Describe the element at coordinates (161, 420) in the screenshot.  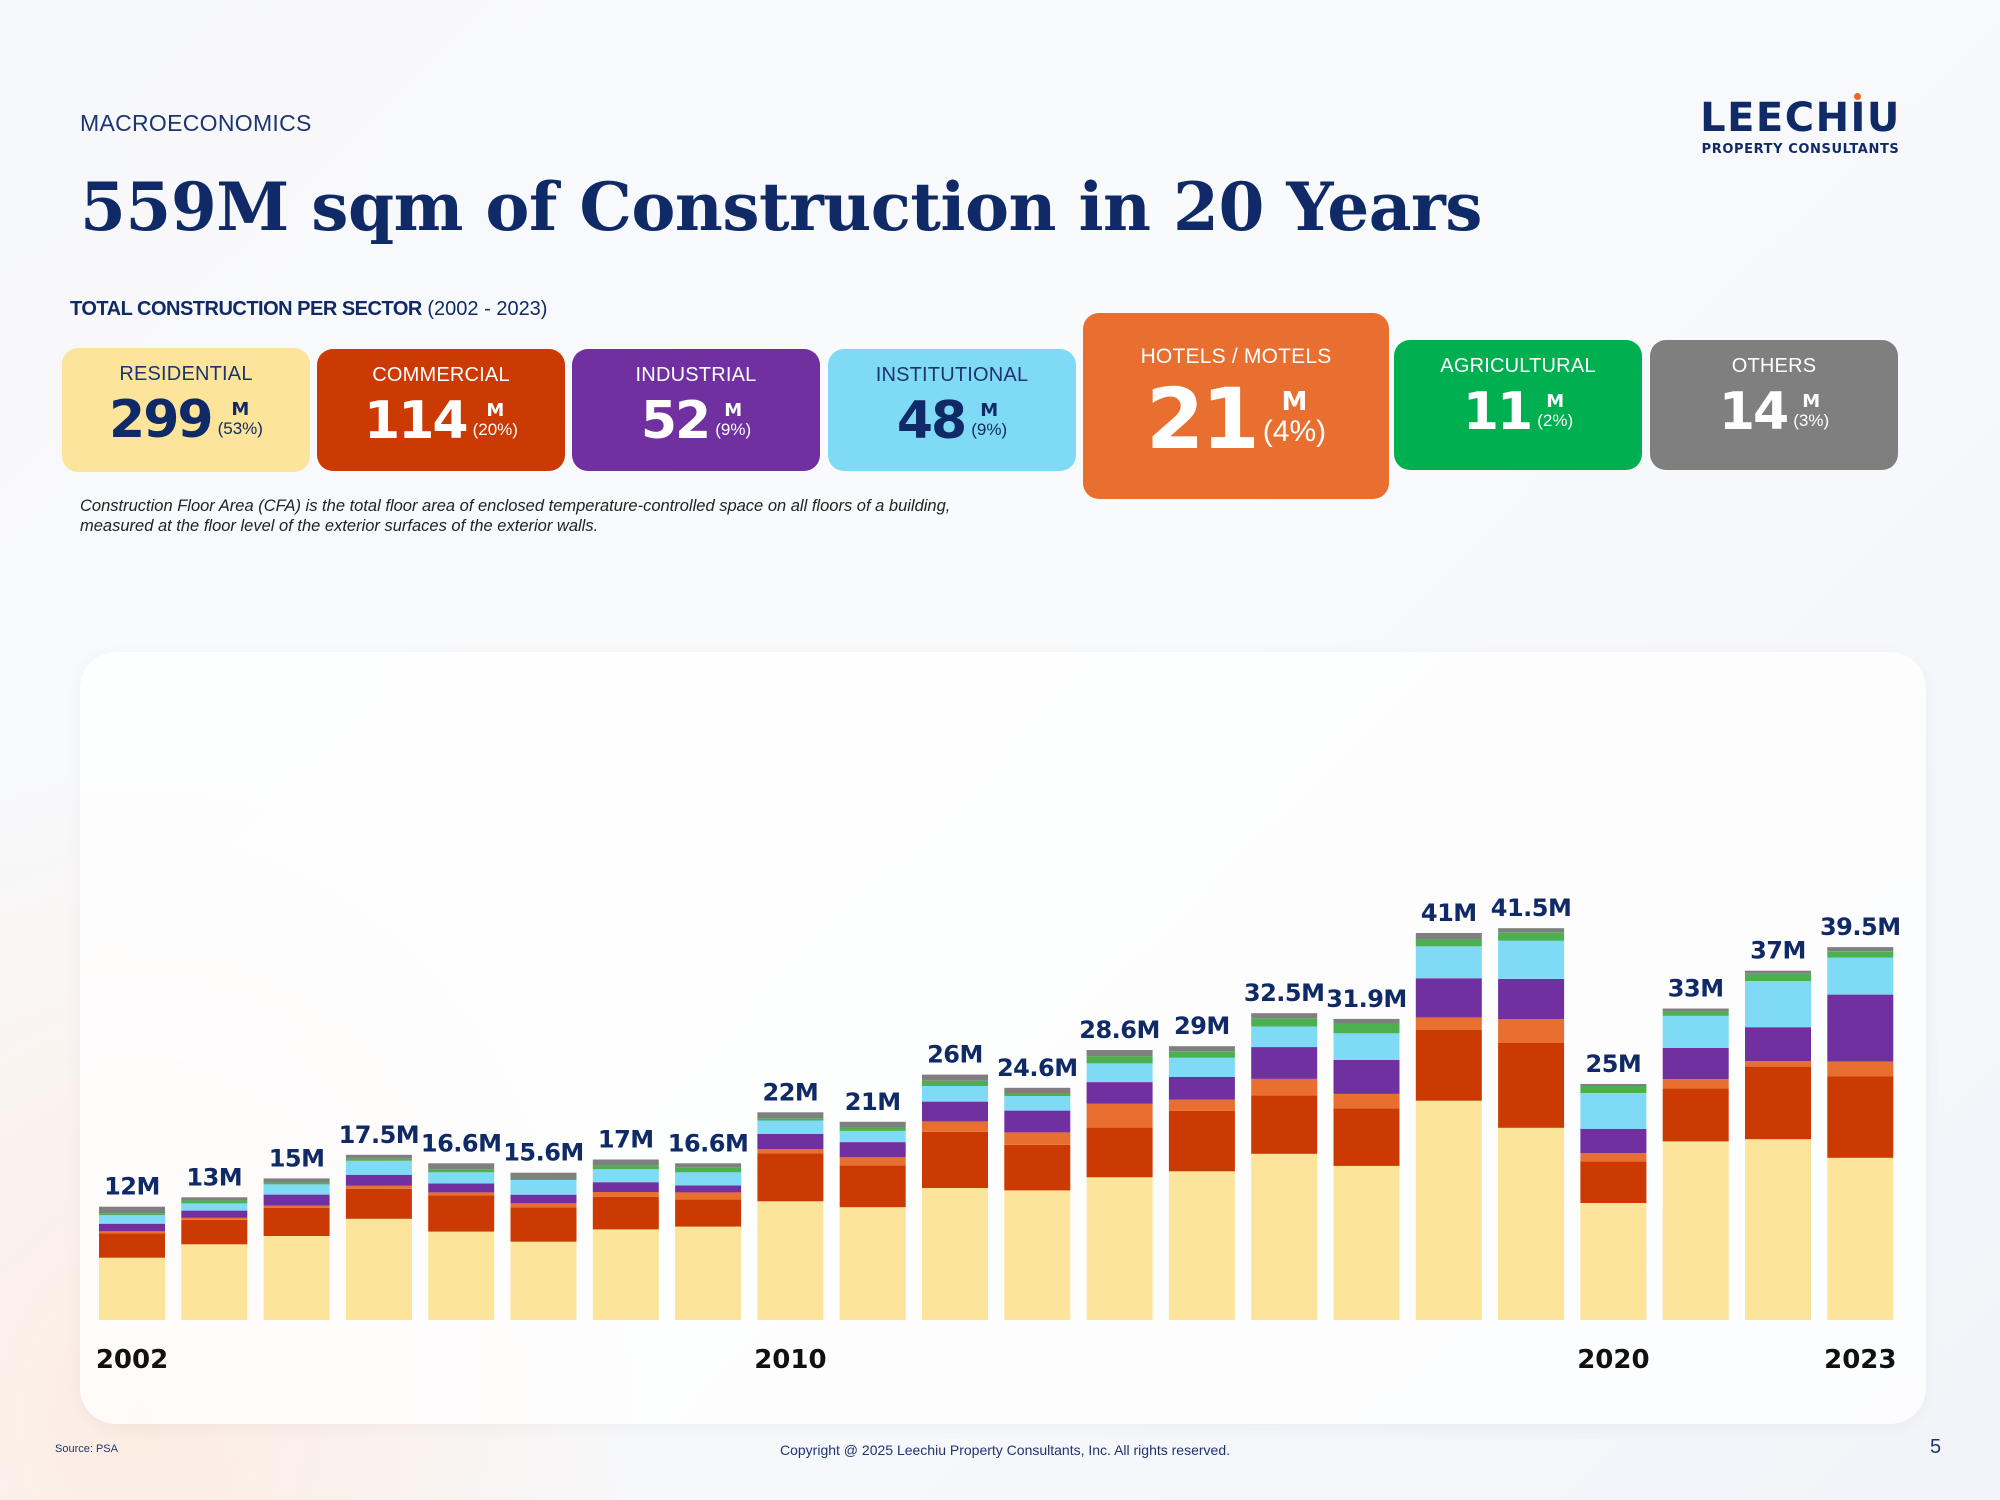
I see `sector-card-value: 299` at that location.